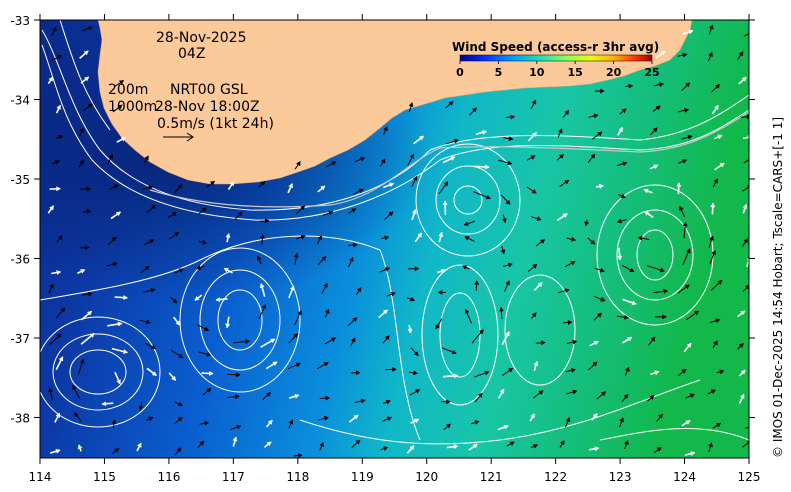 The image size is (791, 492). I want to click on x-tick-label: 122, so click(555, 477).